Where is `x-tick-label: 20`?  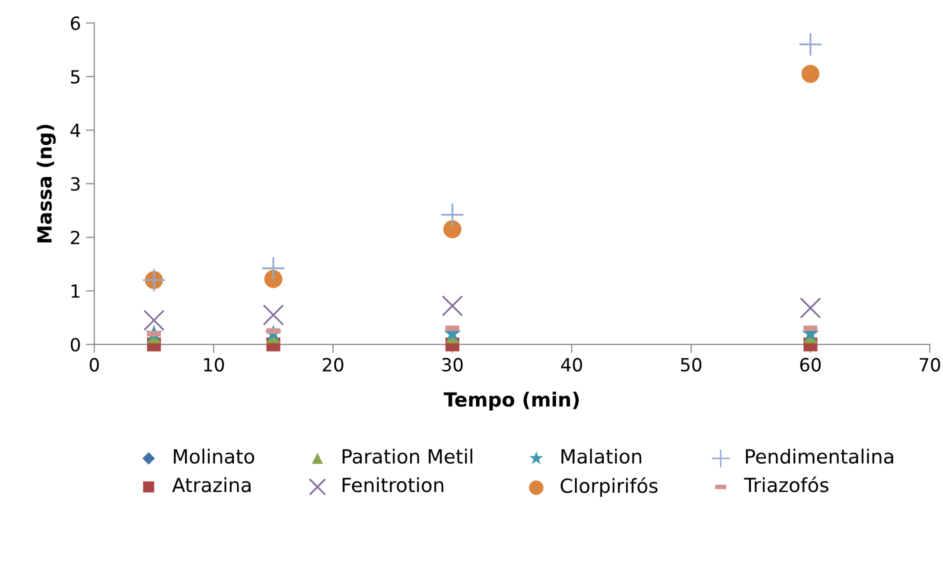
x-tick-label: 20 is located at coordinates (333, 365).